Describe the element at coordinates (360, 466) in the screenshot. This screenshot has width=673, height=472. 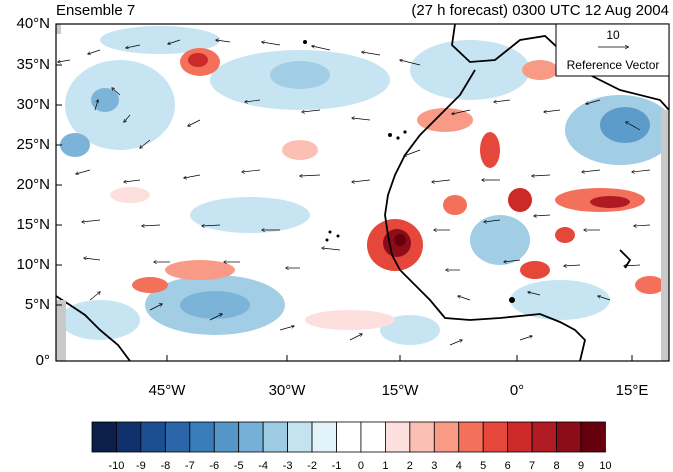
I see `colorbar-tick-label: 0` at that location.